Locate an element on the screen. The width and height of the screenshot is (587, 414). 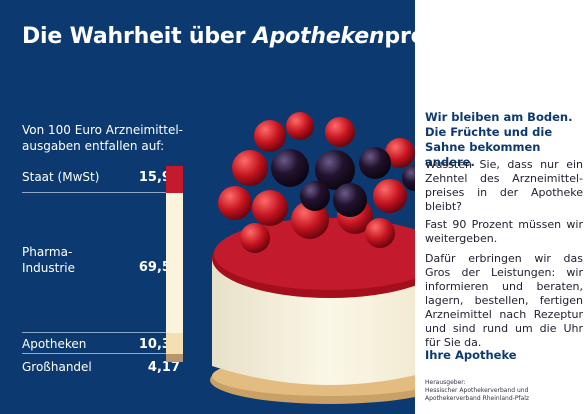
bar-segment-pharma is located at coordinates (174, 263).